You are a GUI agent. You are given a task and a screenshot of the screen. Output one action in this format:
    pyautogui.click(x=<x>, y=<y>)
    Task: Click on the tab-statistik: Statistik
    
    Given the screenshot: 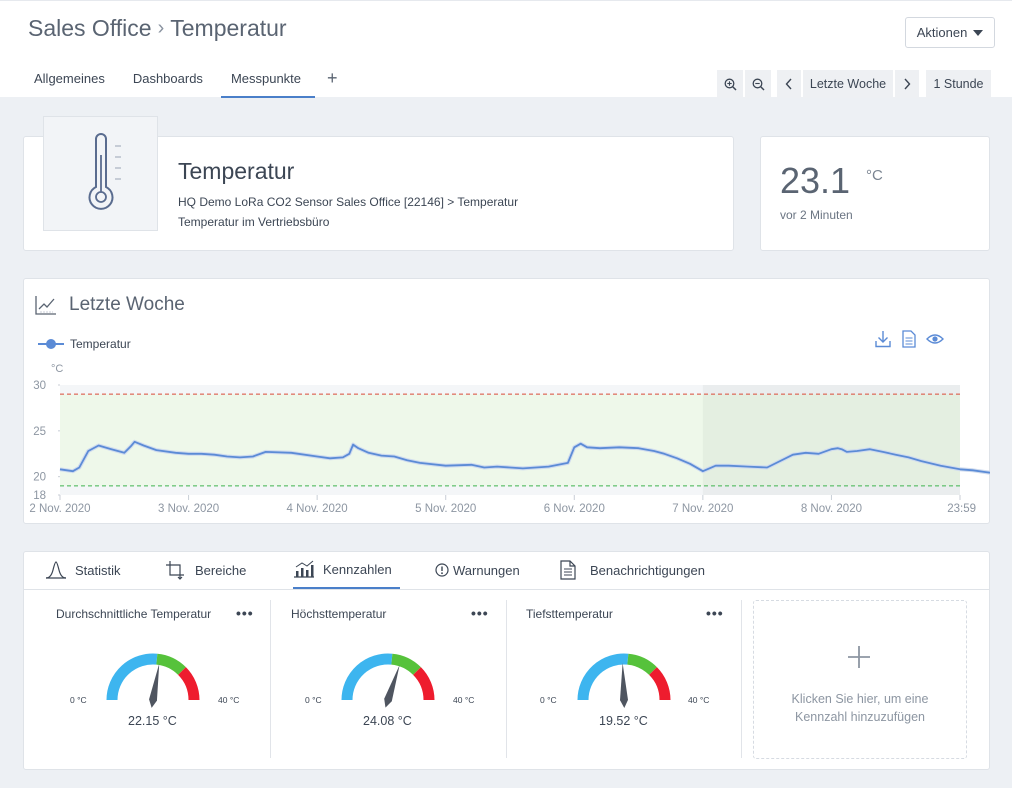 What is the action you would take?
    pyautogui.click(x=83, y=570)
    